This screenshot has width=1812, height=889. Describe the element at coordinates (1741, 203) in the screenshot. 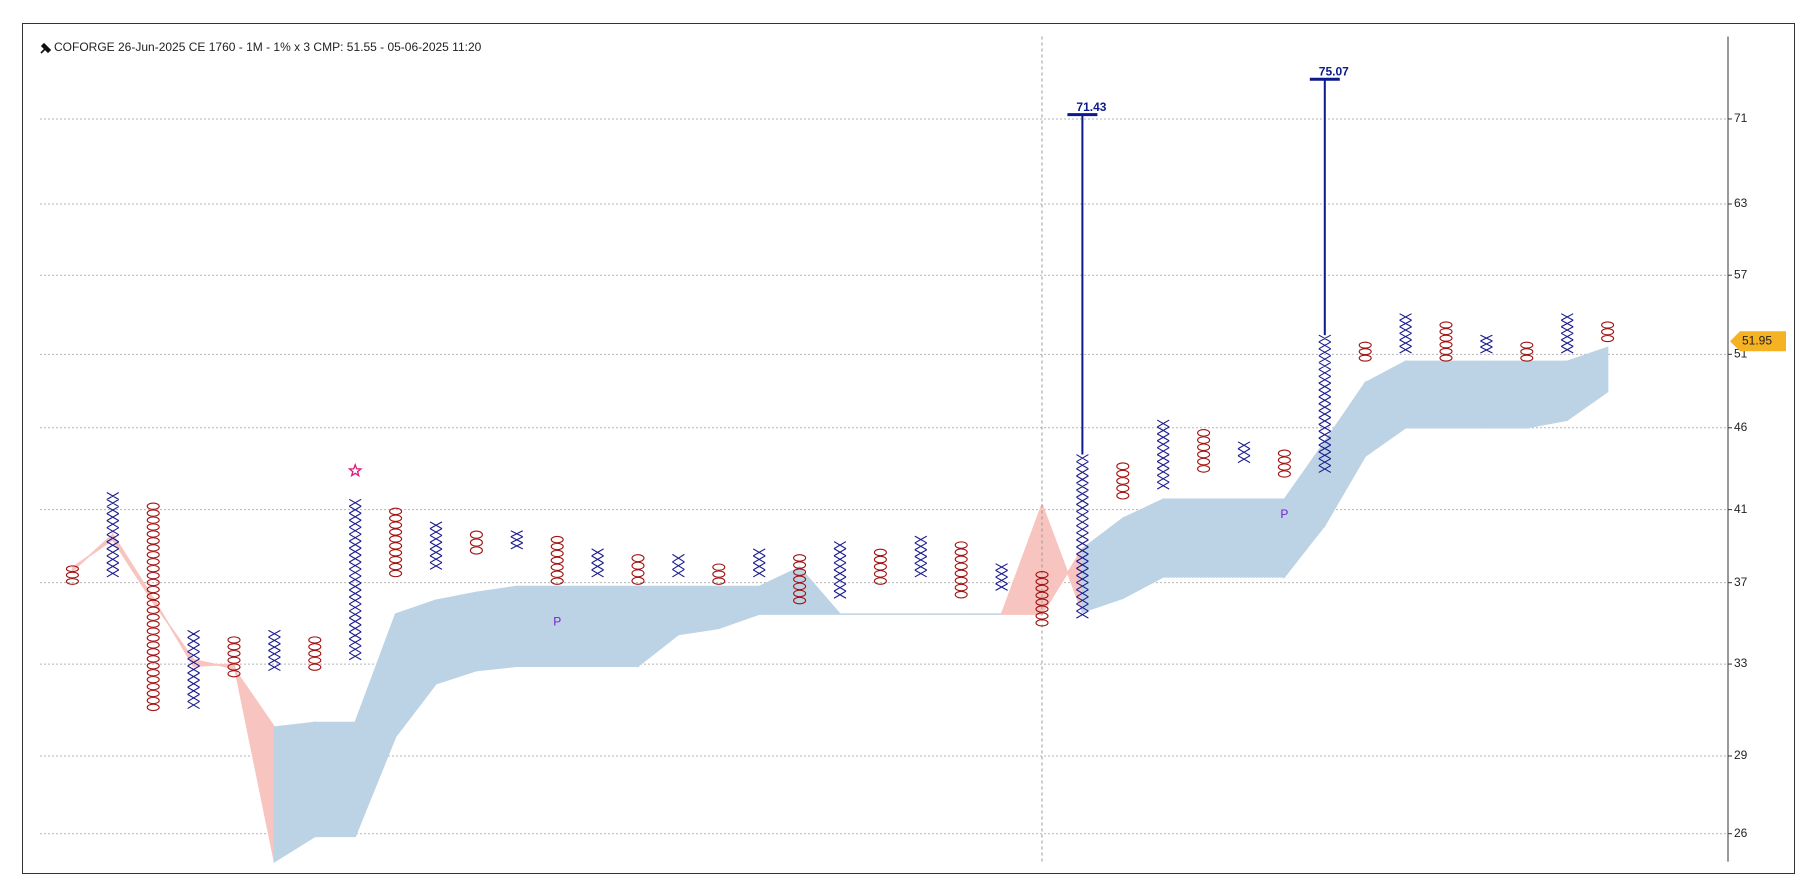

I see `y-tick-label: 63` at that location.